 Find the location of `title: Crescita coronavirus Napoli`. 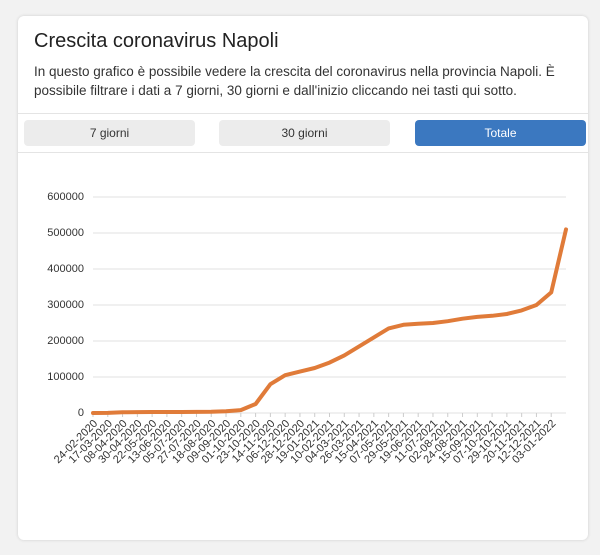

title: Crescita coronavirus Napoli is located at coordinates (156, 41).